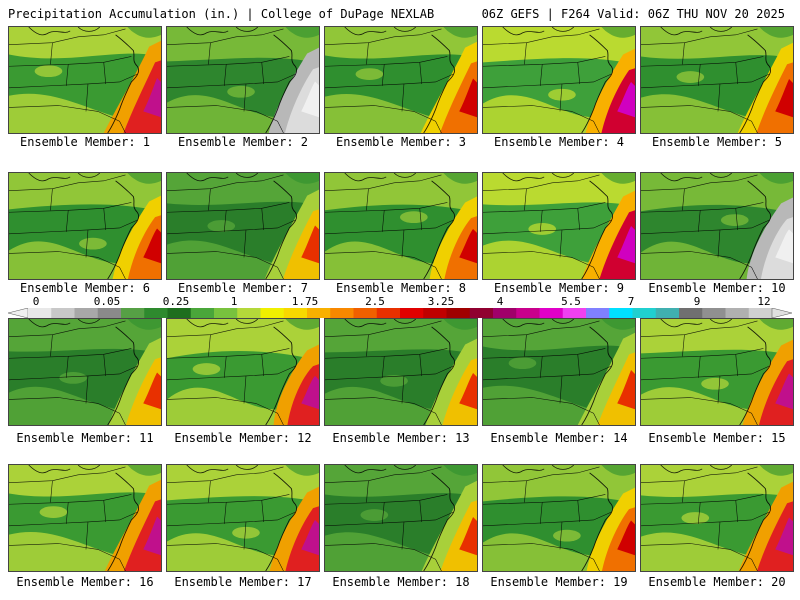 The image size is (800, 600). What do you see at coordinates (107, 301) in the screenshot?
I see `colorbar-tick-label: 0.05` at bounding box center [107, 301].